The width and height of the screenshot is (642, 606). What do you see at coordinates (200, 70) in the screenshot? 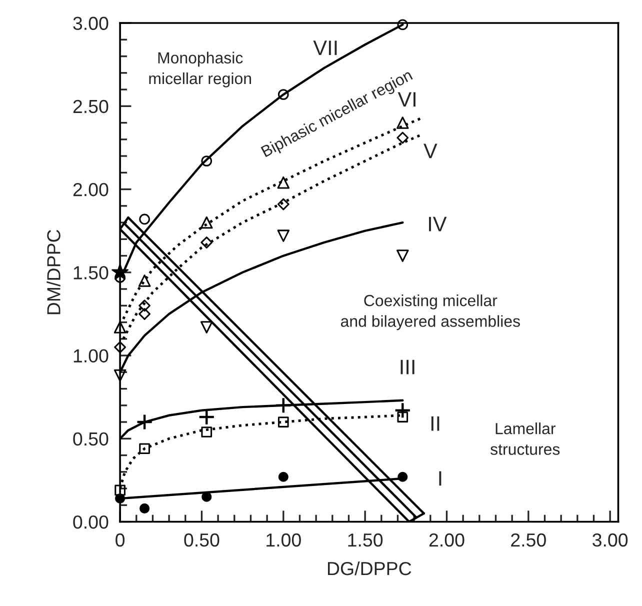
I see `annotation: Monophasic micellar region` at bounding box center [200, 70].